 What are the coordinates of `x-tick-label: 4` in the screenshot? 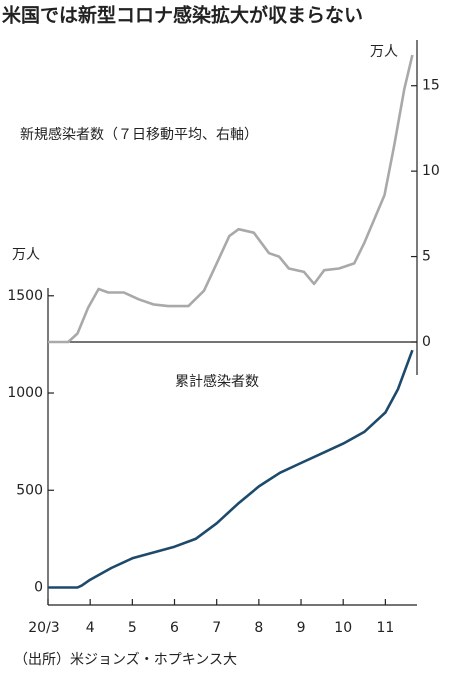 It's located at (90, 628).